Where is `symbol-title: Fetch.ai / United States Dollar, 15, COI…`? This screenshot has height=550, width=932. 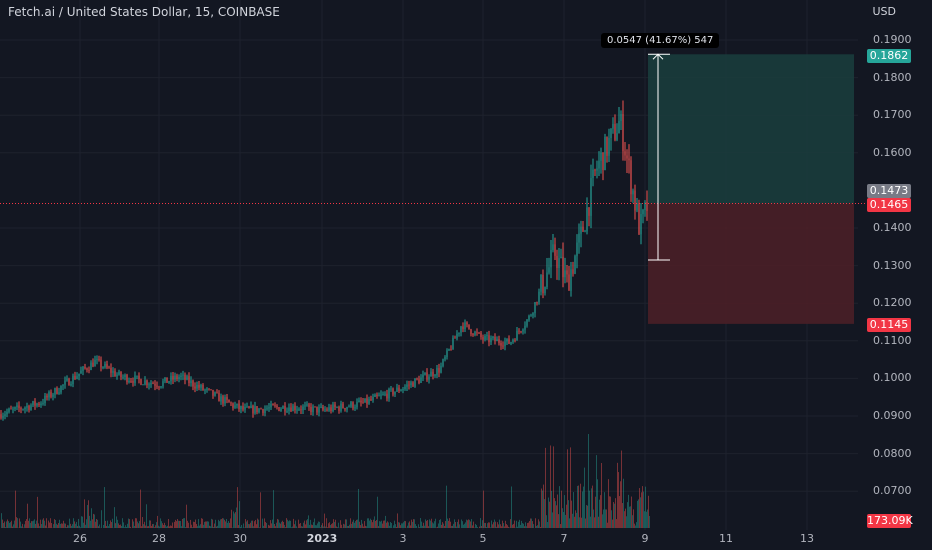
symbol-title: Fetch.ai / United States Dollar, 15, COI… is located at coordinates (144, 12).